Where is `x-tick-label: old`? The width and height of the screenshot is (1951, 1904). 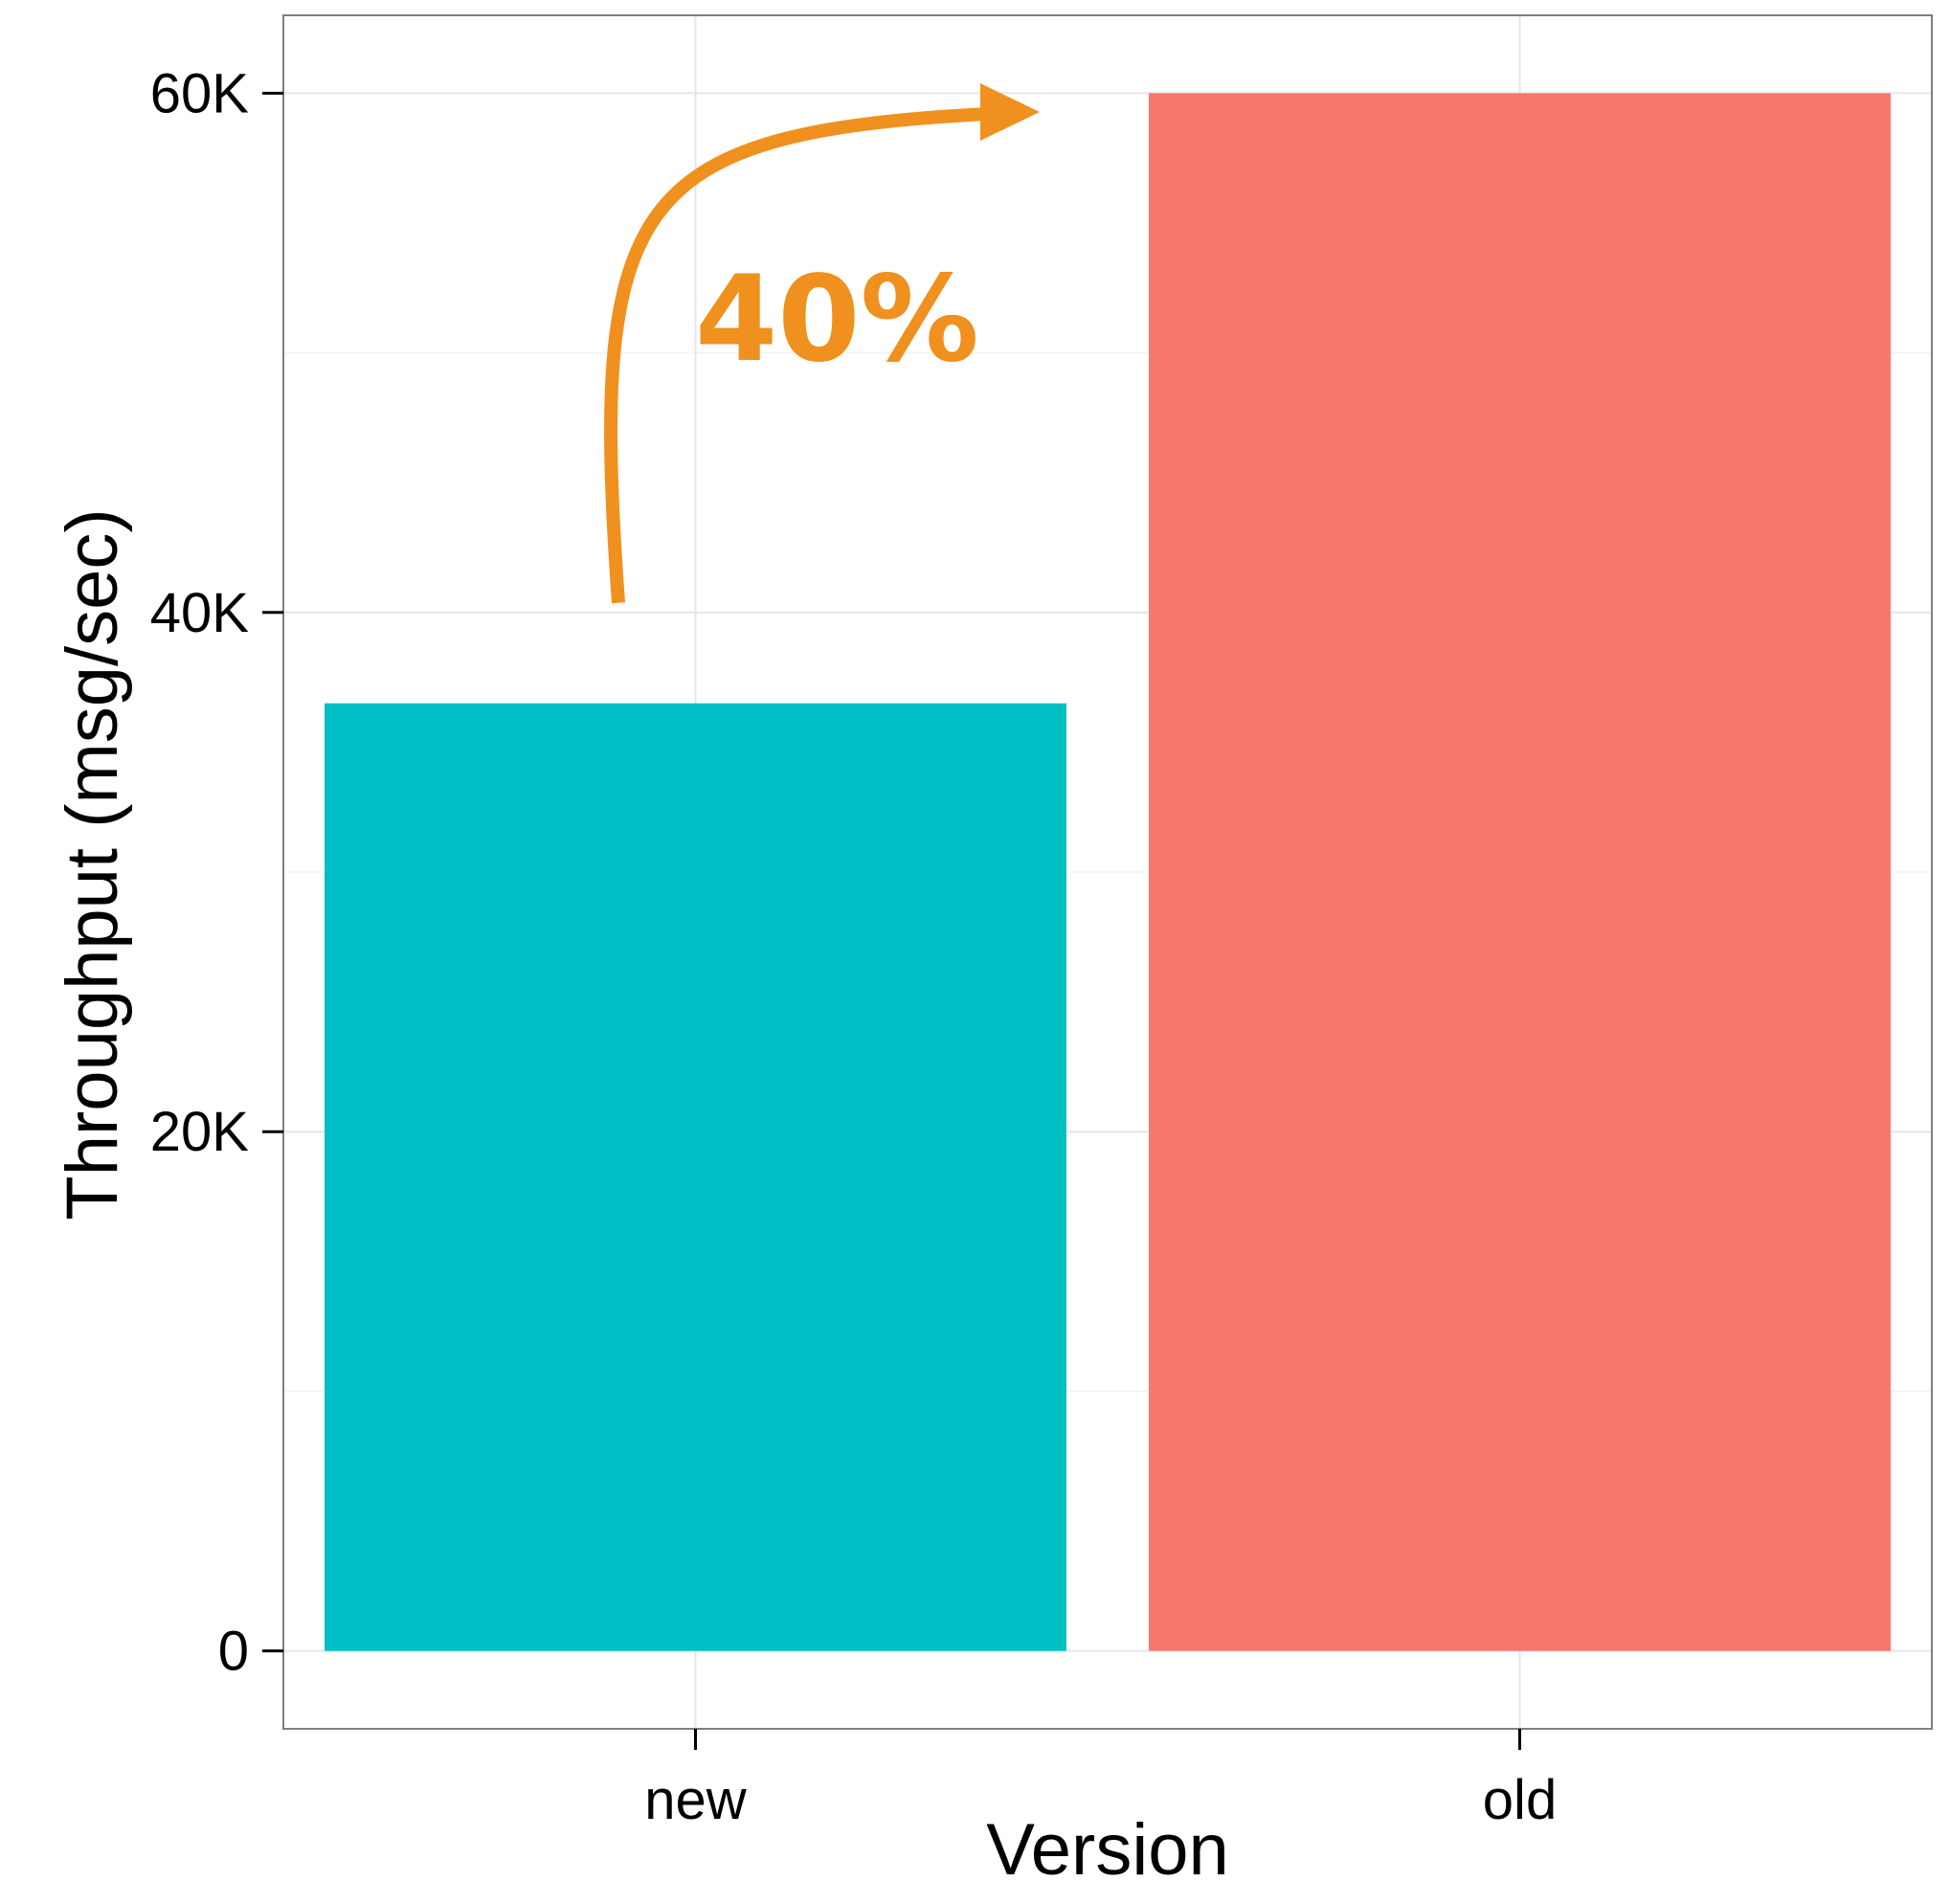 x-tick-label: old is located at coordinates (1520, 1800).